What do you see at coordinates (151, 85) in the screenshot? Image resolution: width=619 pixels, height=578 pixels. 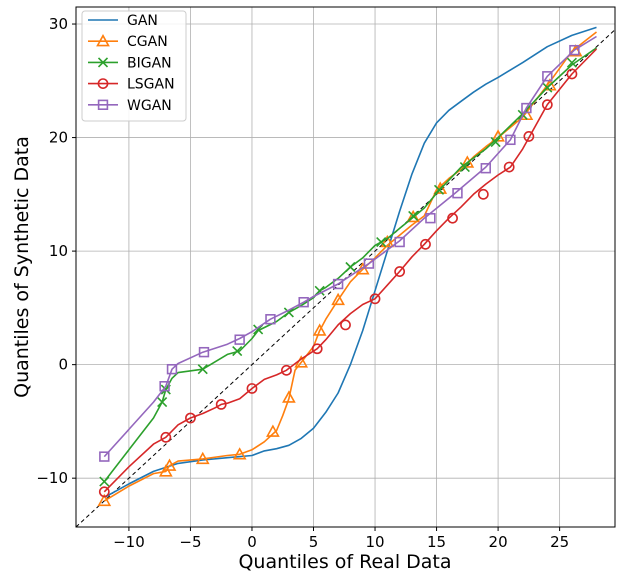 I see `legend-label: LSGAN` at bounding box center [151, 85].